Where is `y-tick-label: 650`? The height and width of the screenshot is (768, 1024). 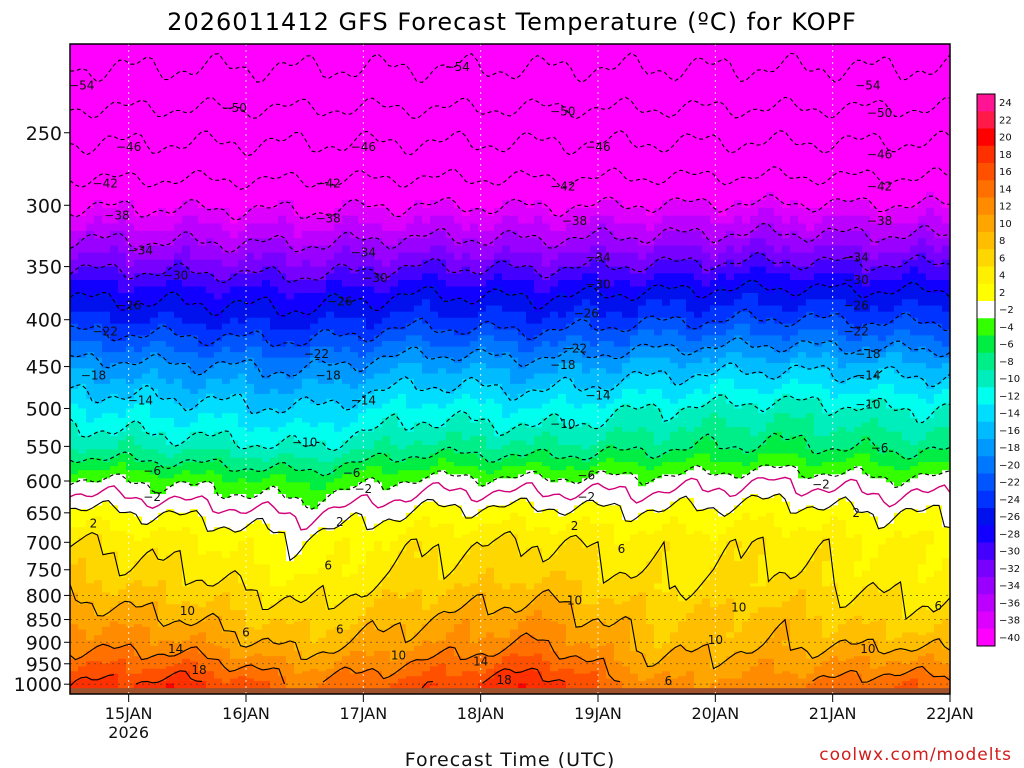 y-tick-label: 650 is located at coordinates (44, 514).